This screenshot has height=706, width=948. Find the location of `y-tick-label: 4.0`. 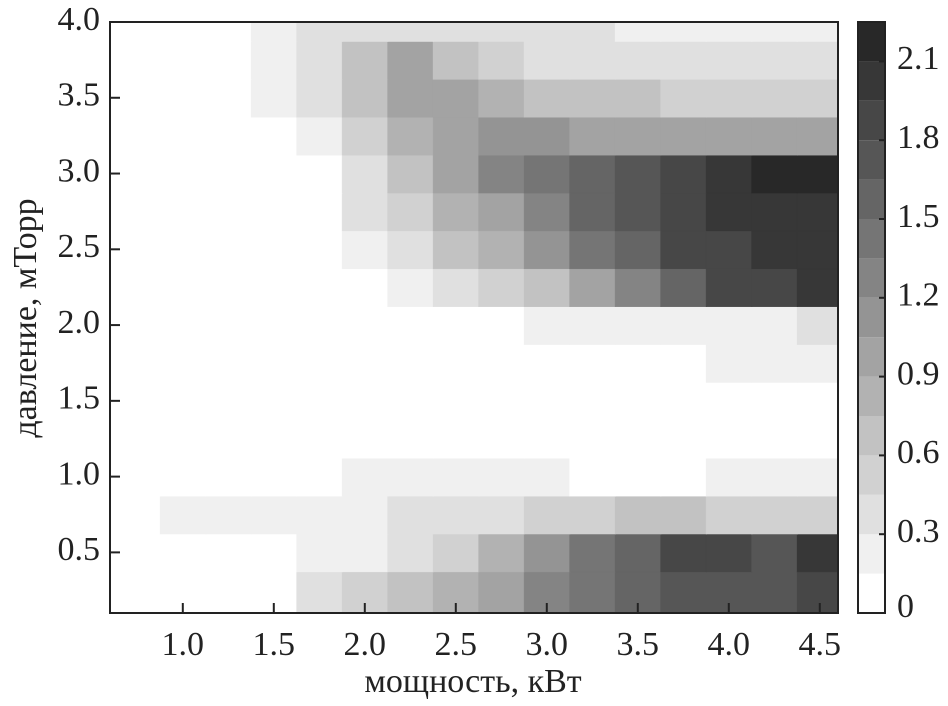

y-tick-label: 4.0 is located at coordinates (79, 19).